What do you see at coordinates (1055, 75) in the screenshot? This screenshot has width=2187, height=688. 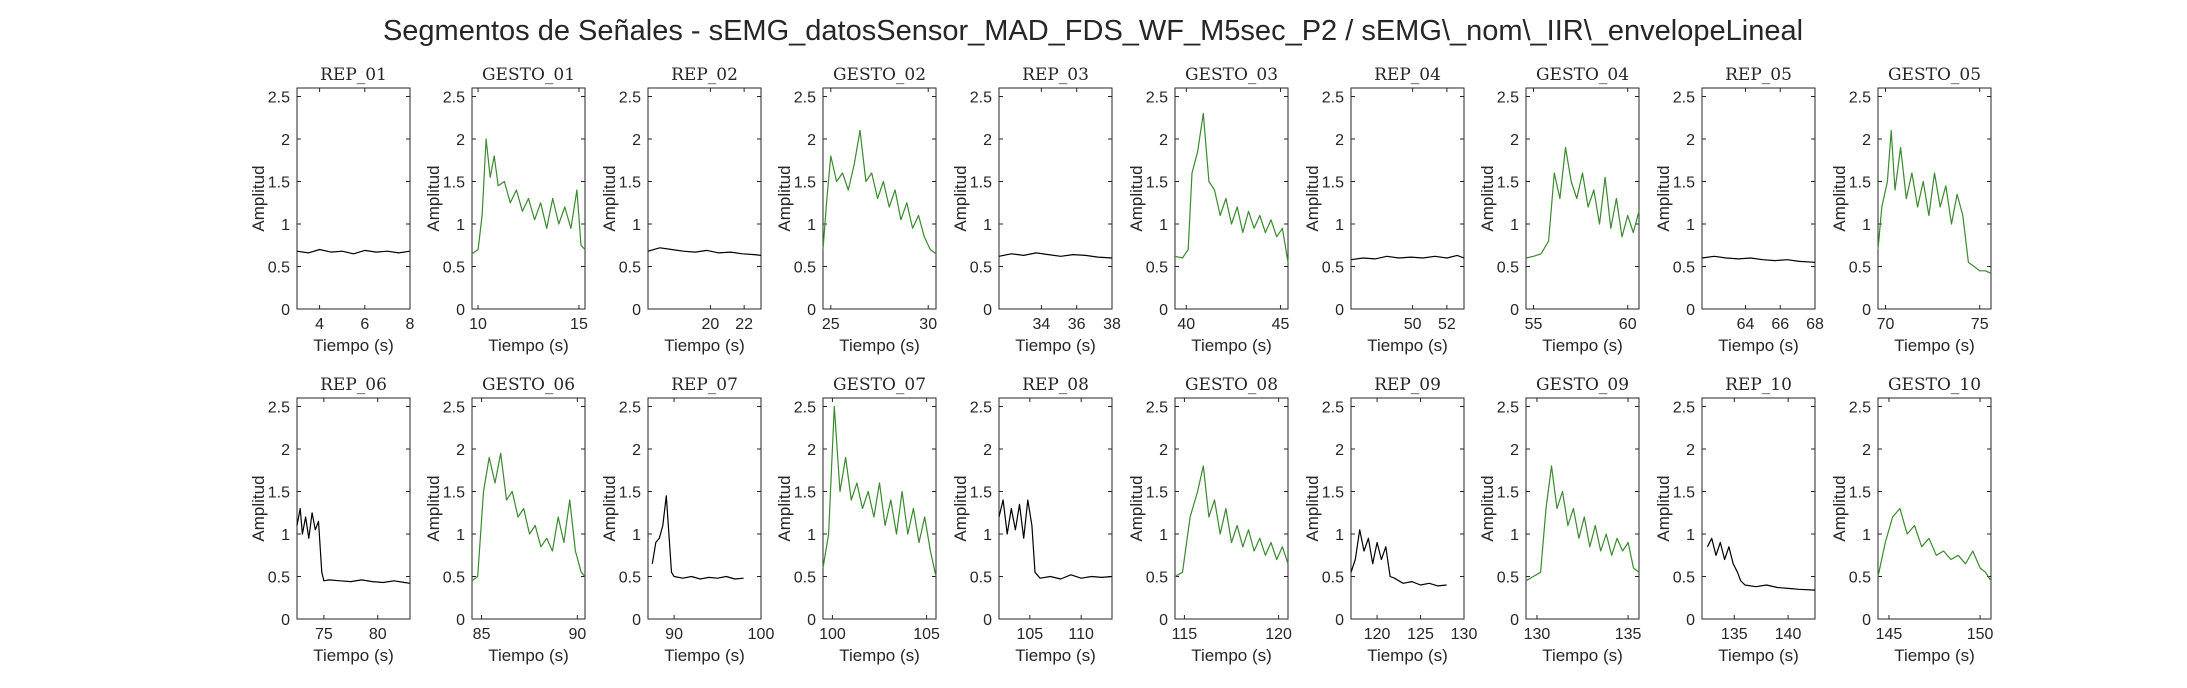 I see `subplot-title: REP_03` at bounding box center [1055, 75].